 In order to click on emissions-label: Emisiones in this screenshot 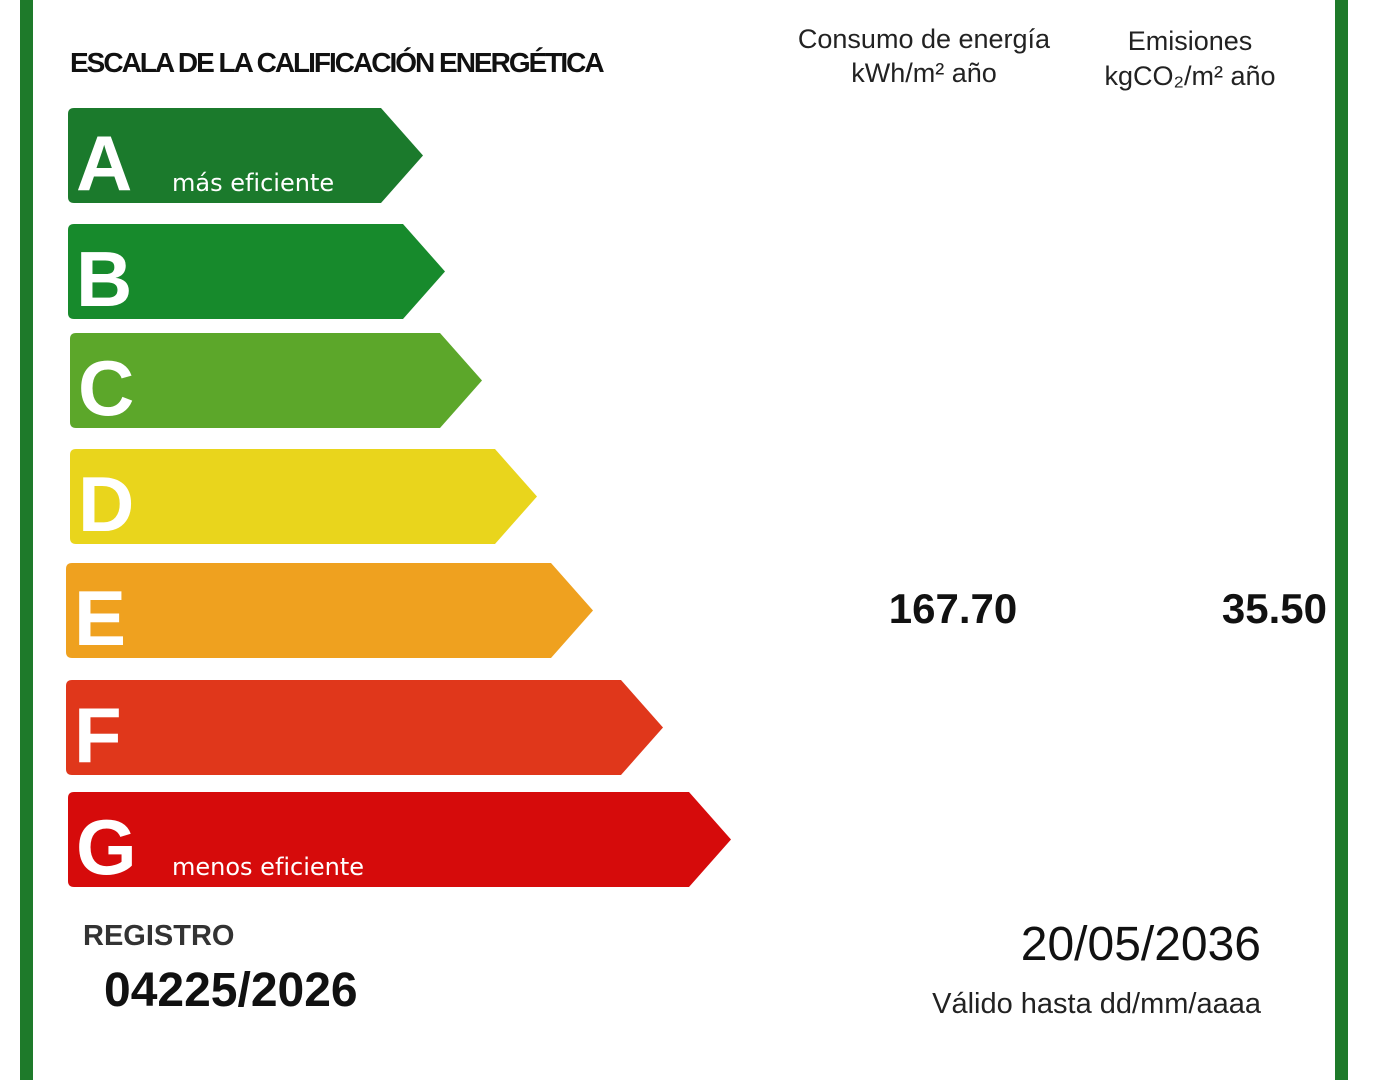, I will do `click(1190, 41)`.